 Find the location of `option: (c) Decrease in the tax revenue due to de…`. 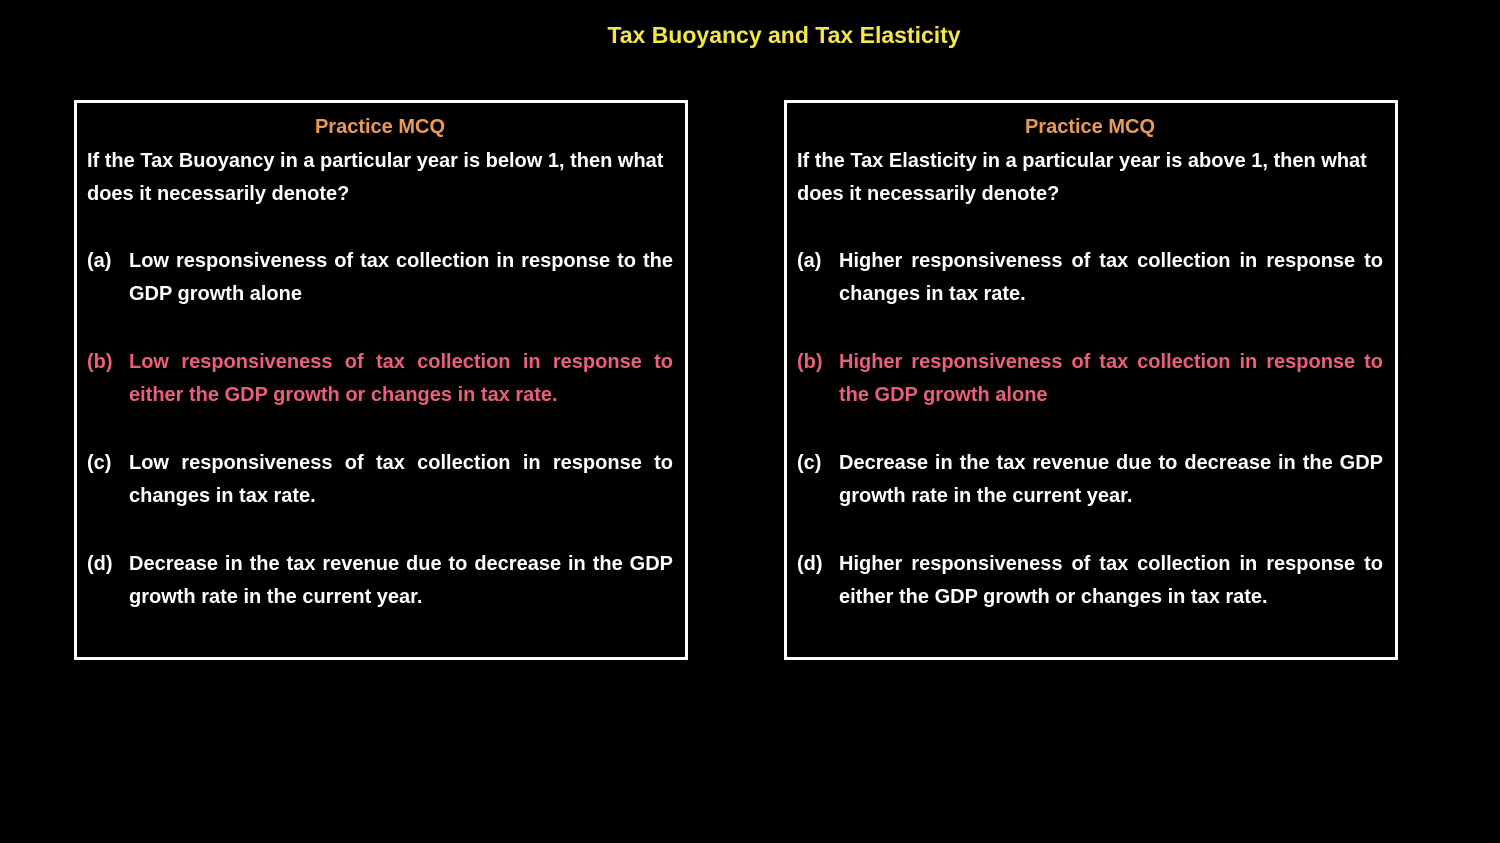

option: (c) Decrease in the tax revenue due to de… is located at coordinates (1090, 480).